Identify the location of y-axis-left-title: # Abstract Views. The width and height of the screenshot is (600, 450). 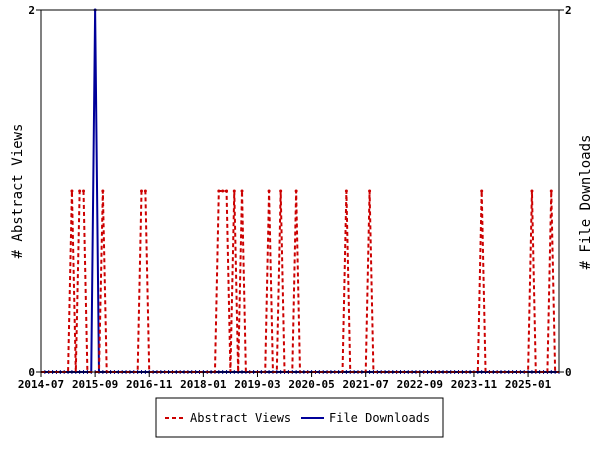
(18, 191).